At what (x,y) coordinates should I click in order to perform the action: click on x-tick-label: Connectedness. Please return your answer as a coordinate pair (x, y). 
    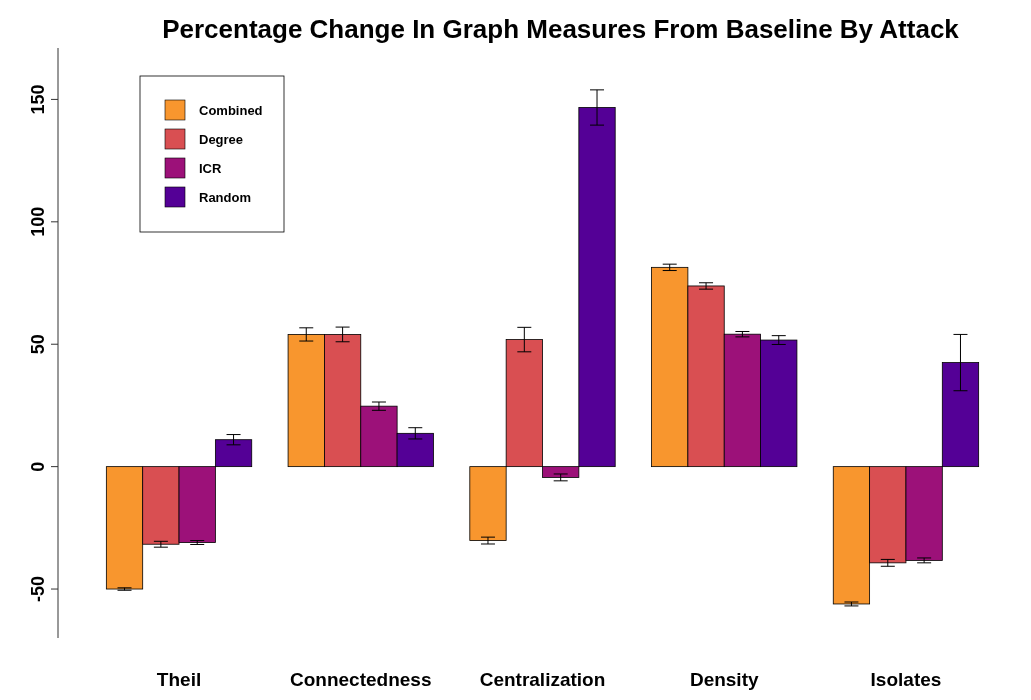
    Looking at the image, I should click on (361, 679).